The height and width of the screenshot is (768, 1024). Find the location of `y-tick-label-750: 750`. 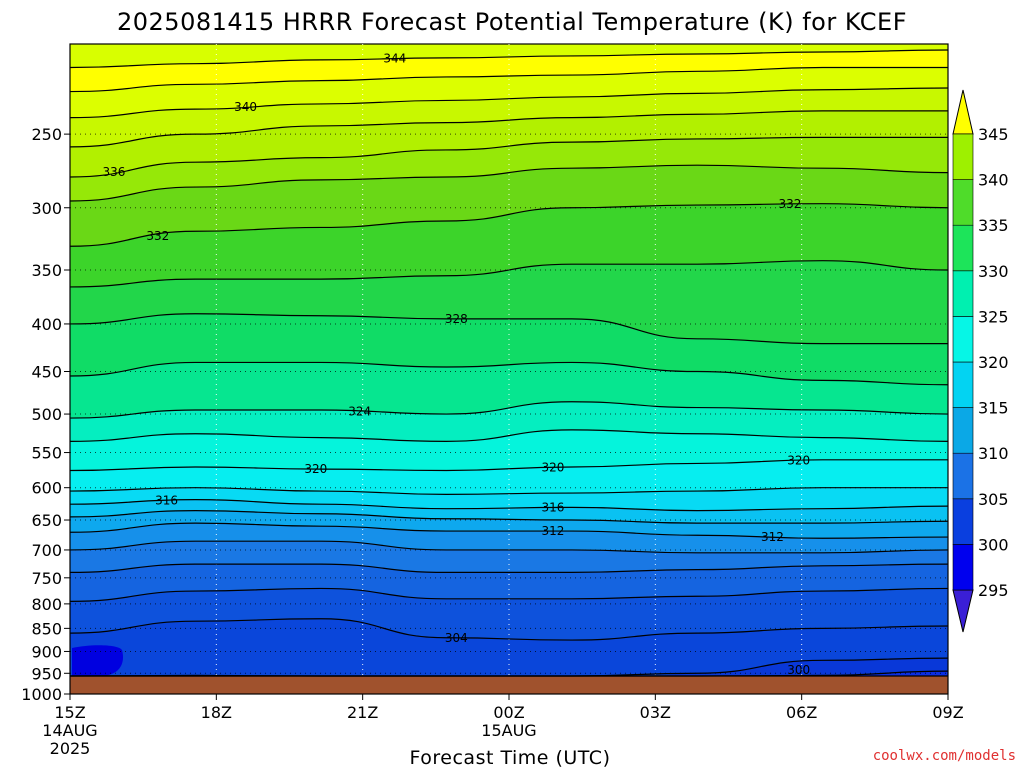

y-tick-label-750: 750 is located at coordinates (46, 578).